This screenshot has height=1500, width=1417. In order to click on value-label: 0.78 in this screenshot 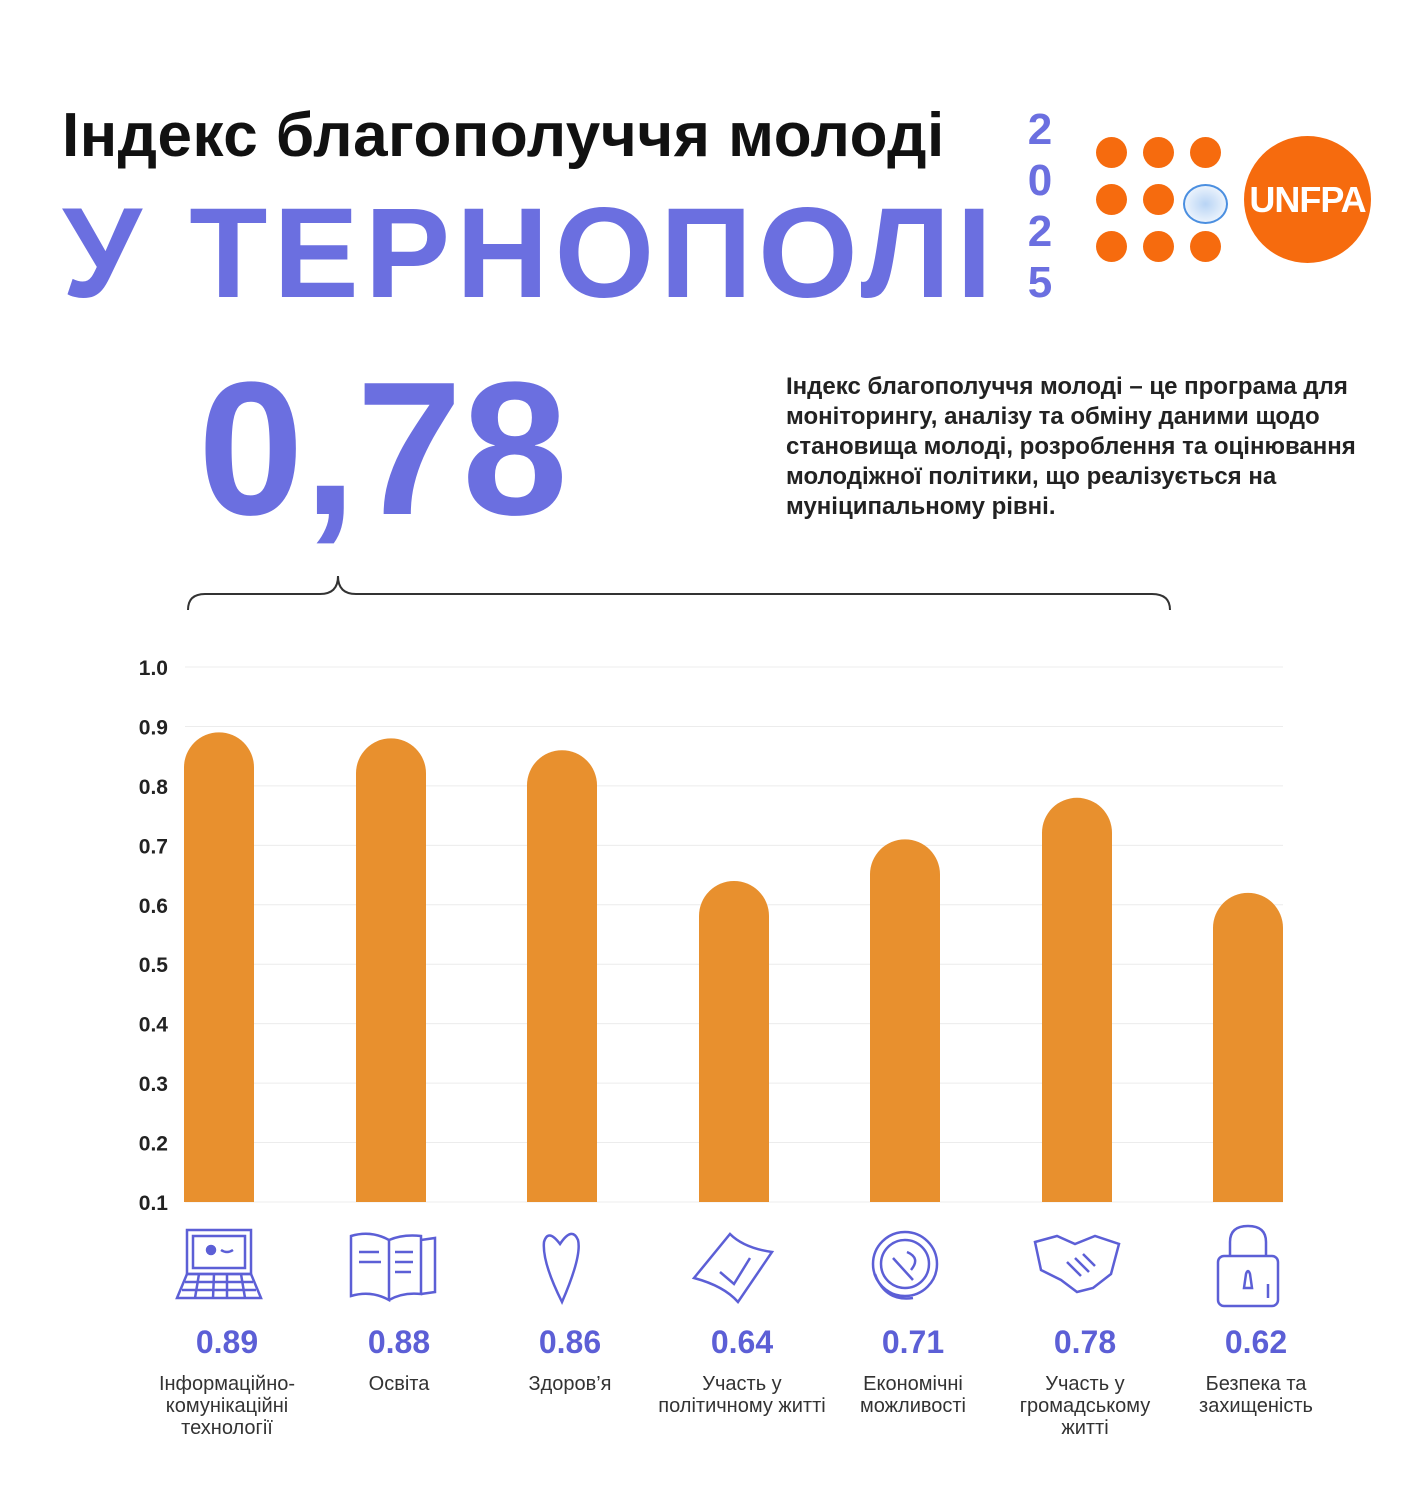, I will do `click(1085, 1342)`.